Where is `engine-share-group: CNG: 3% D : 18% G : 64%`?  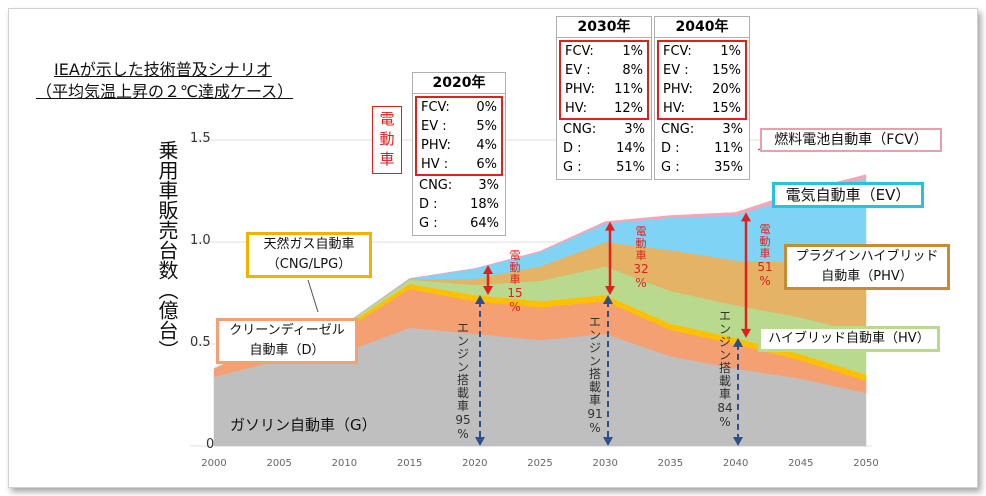
engine-share-group: CNG: 3% D : 18% G : 64% is located at coordinates (459, 205).